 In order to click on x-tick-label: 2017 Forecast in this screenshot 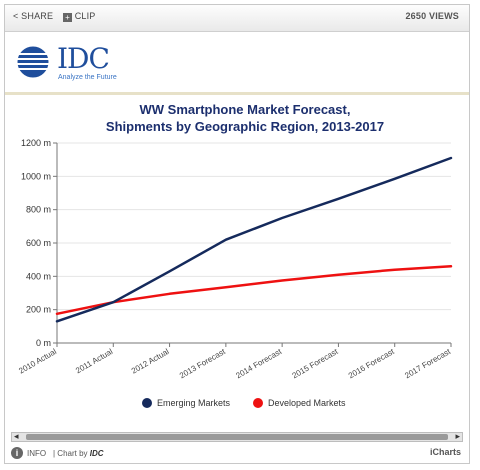, I will do `click(427, 364)`.